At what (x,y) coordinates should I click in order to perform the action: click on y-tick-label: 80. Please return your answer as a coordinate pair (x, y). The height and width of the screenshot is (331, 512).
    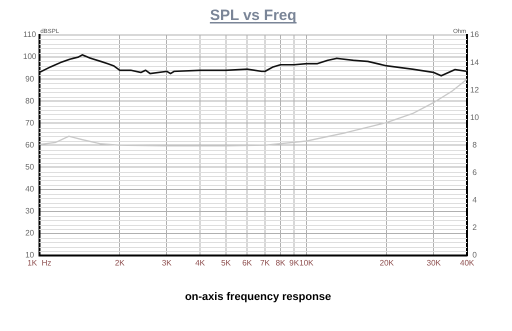
    Looking at the image, I should click on (30, 101).